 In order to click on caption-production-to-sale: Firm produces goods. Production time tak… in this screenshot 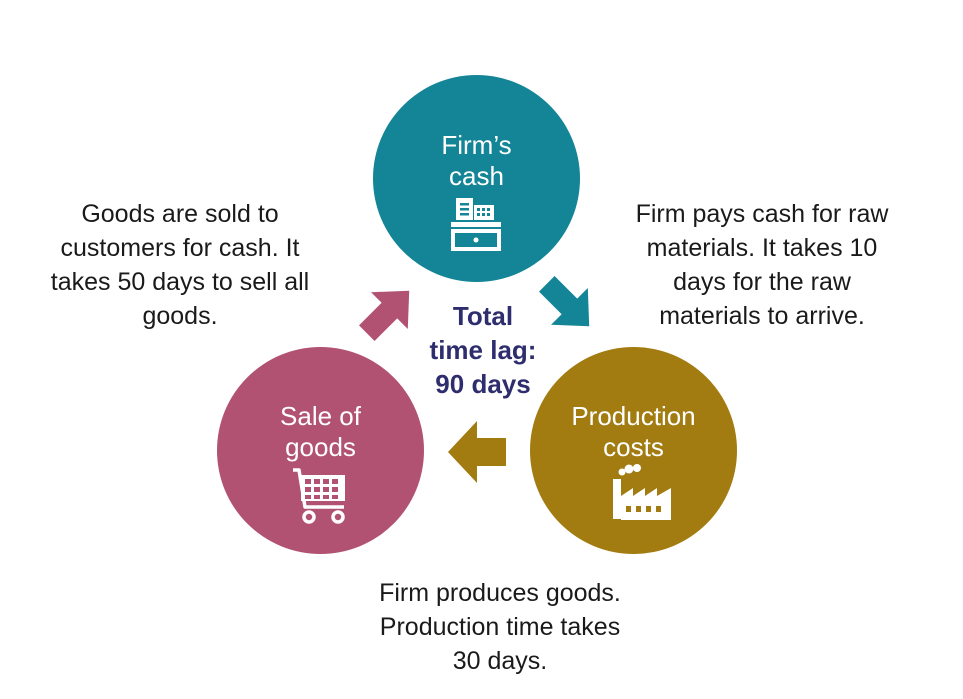, I will do `click(500, 627)`.